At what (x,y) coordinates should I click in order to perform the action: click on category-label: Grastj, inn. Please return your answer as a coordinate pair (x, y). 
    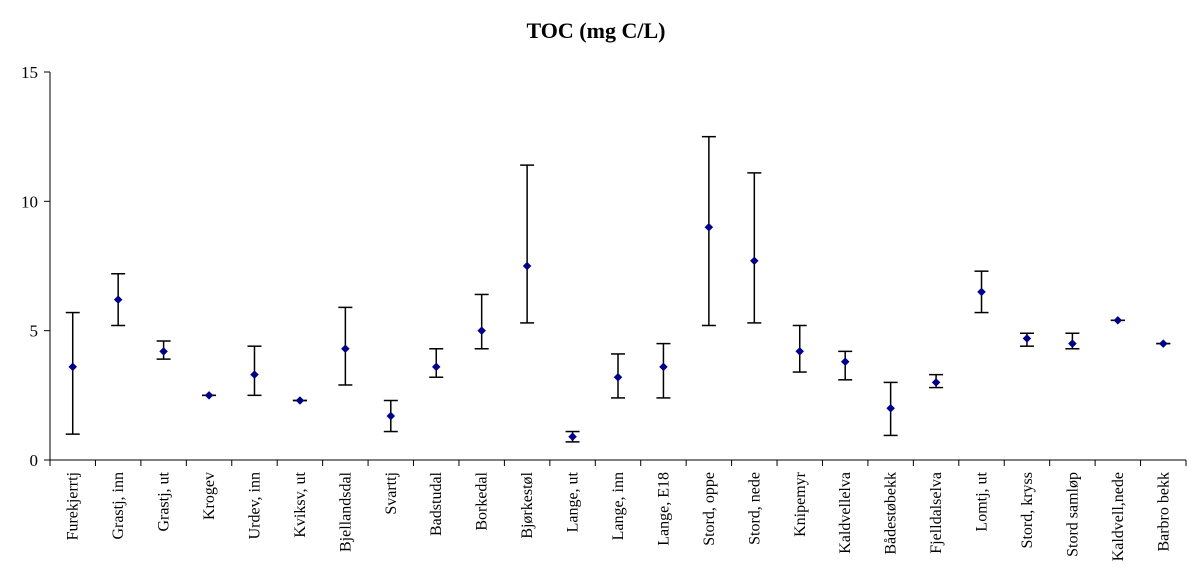
    Looking at the image, I should click on (118, 506).